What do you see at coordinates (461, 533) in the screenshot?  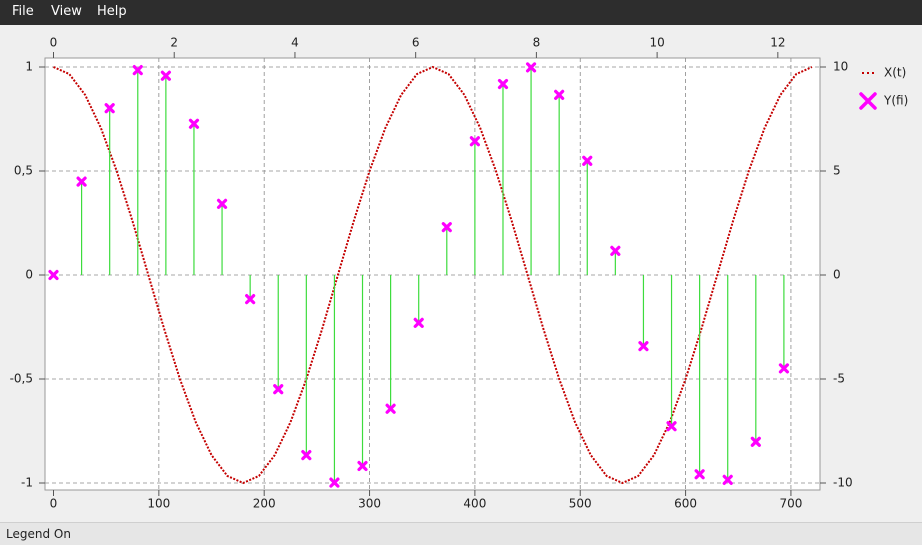 I see `status-bar: Legend On` at bounding box center [461, 533].